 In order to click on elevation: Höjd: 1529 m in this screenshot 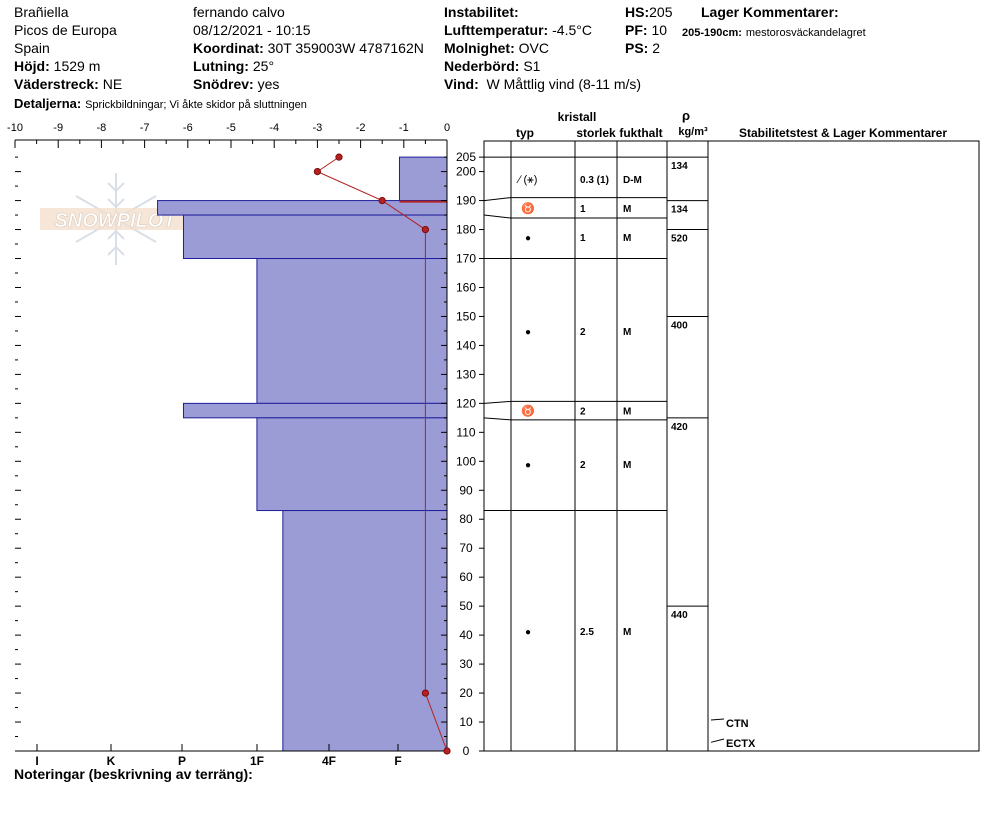, I will do `click(57, 66)`.